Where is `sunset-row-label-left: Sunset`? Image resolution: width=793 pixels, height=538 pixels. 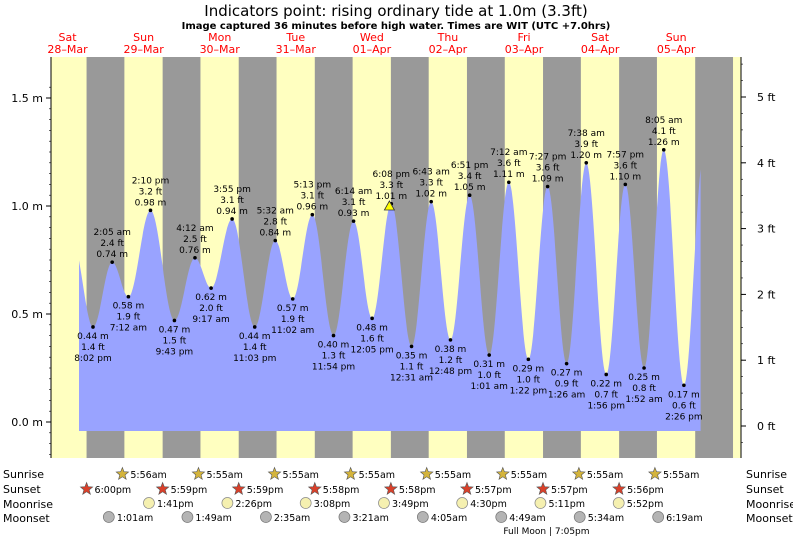
sunset-row-label-left: Sunset is located at coordinates (22, 489).